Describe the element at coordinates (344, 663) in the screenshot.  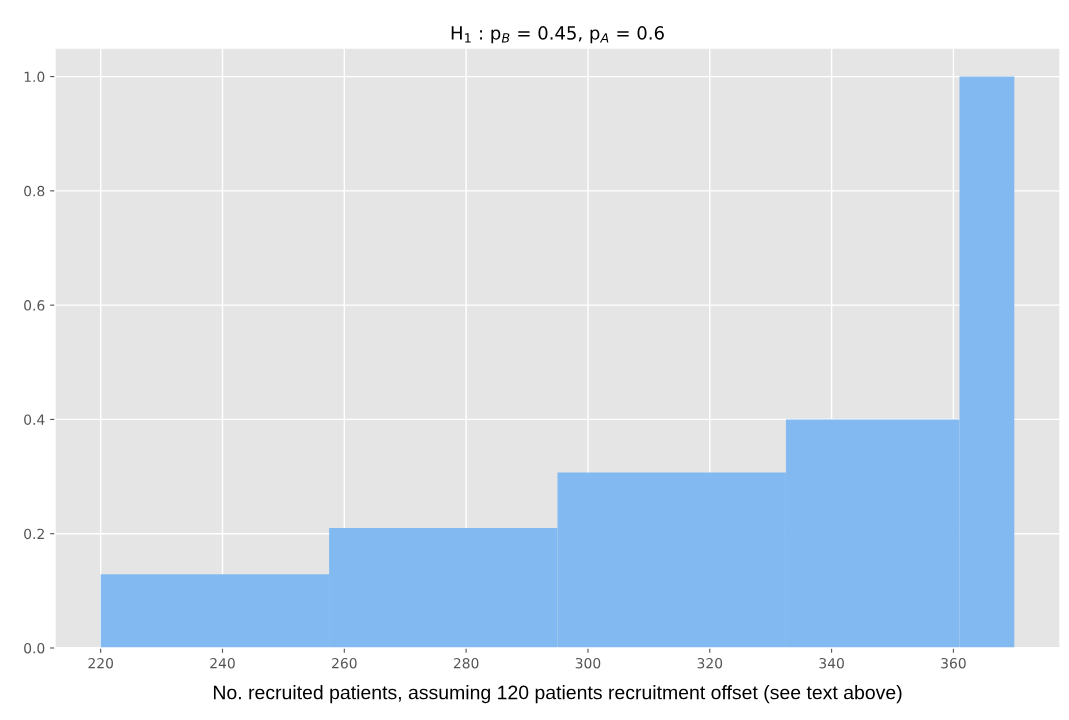
I see `x-tick-label: 260` at that location.